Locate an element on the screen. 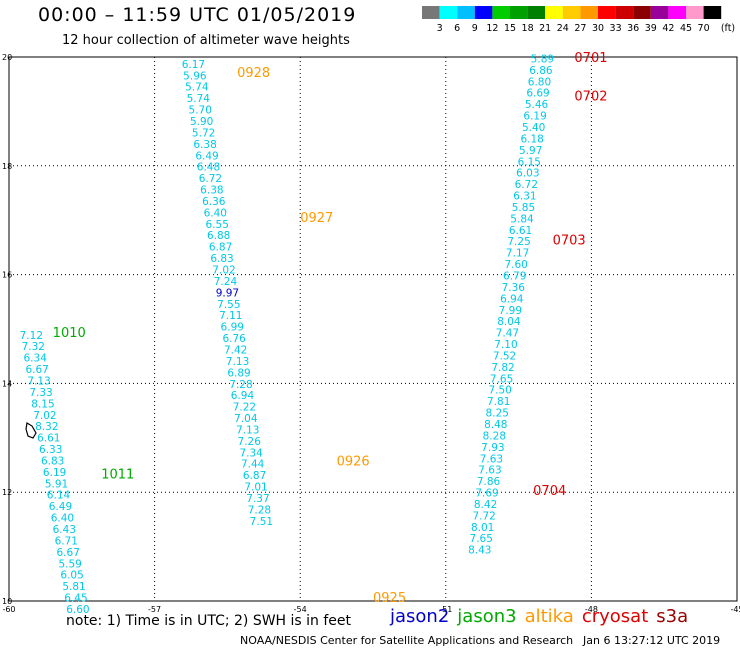  wave-height-label: 6.60 is located at coordinates (77, 610).